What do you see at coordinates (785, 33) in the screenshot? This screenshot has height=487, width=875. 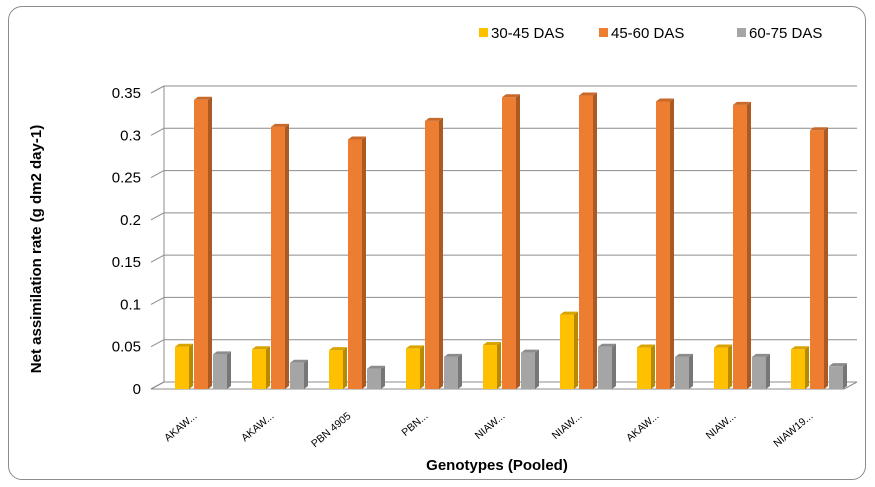 I see `legend-label: 60-75 DAS` at bounding box center [785, 33].